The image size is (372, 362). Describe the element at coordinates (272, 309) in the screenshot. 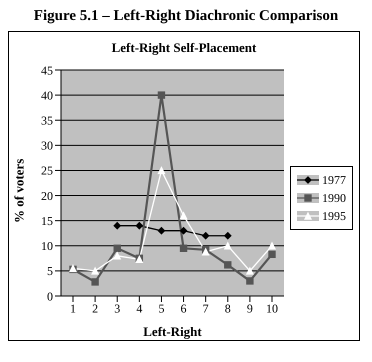

I see `x-tick-label: 10` at that location.